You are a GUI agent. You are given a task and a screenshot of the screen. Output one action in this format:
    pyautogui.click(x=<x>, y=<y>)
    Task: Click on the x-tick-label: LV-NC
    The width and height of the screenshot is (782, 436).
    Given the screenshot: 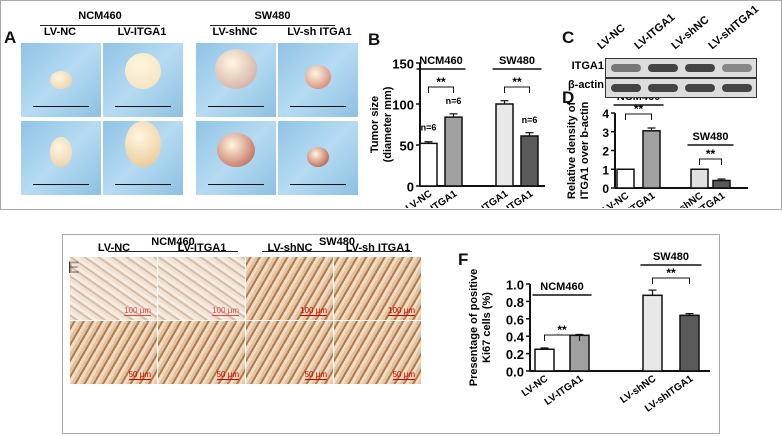 What is the action you would take?
    pyautogui.click(x=535, y=386)
    